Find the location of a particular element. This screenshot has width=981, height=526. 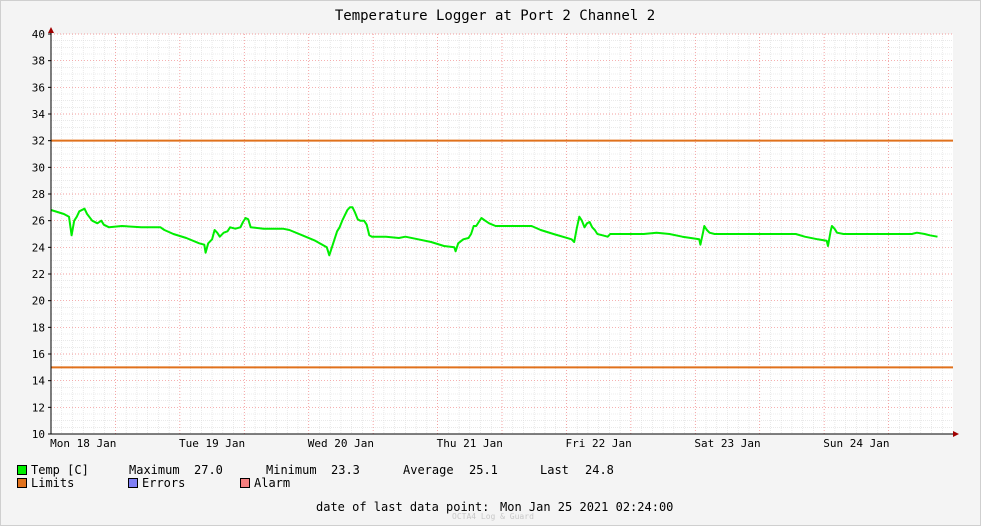

y-tick-label: 40 is located at coordinates (38, 34).